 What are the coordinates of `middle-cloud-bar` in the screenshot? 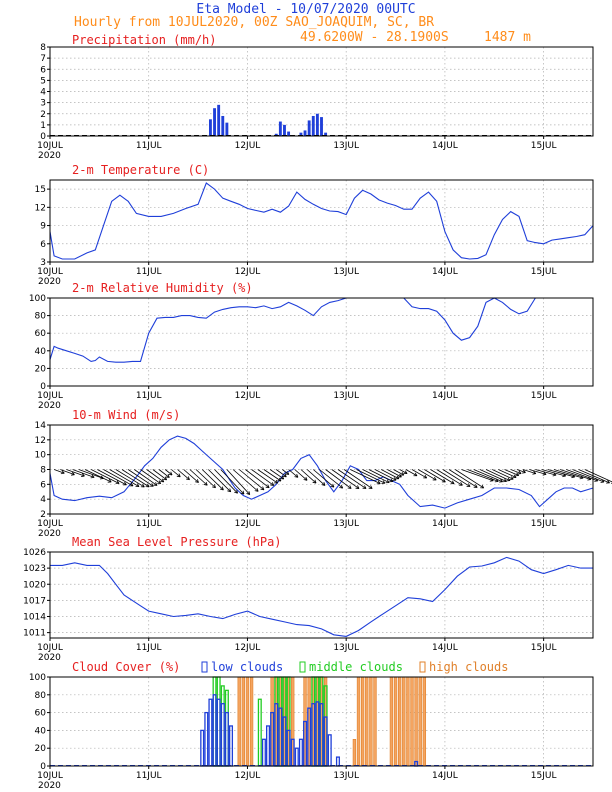 It's located at (259, 732).